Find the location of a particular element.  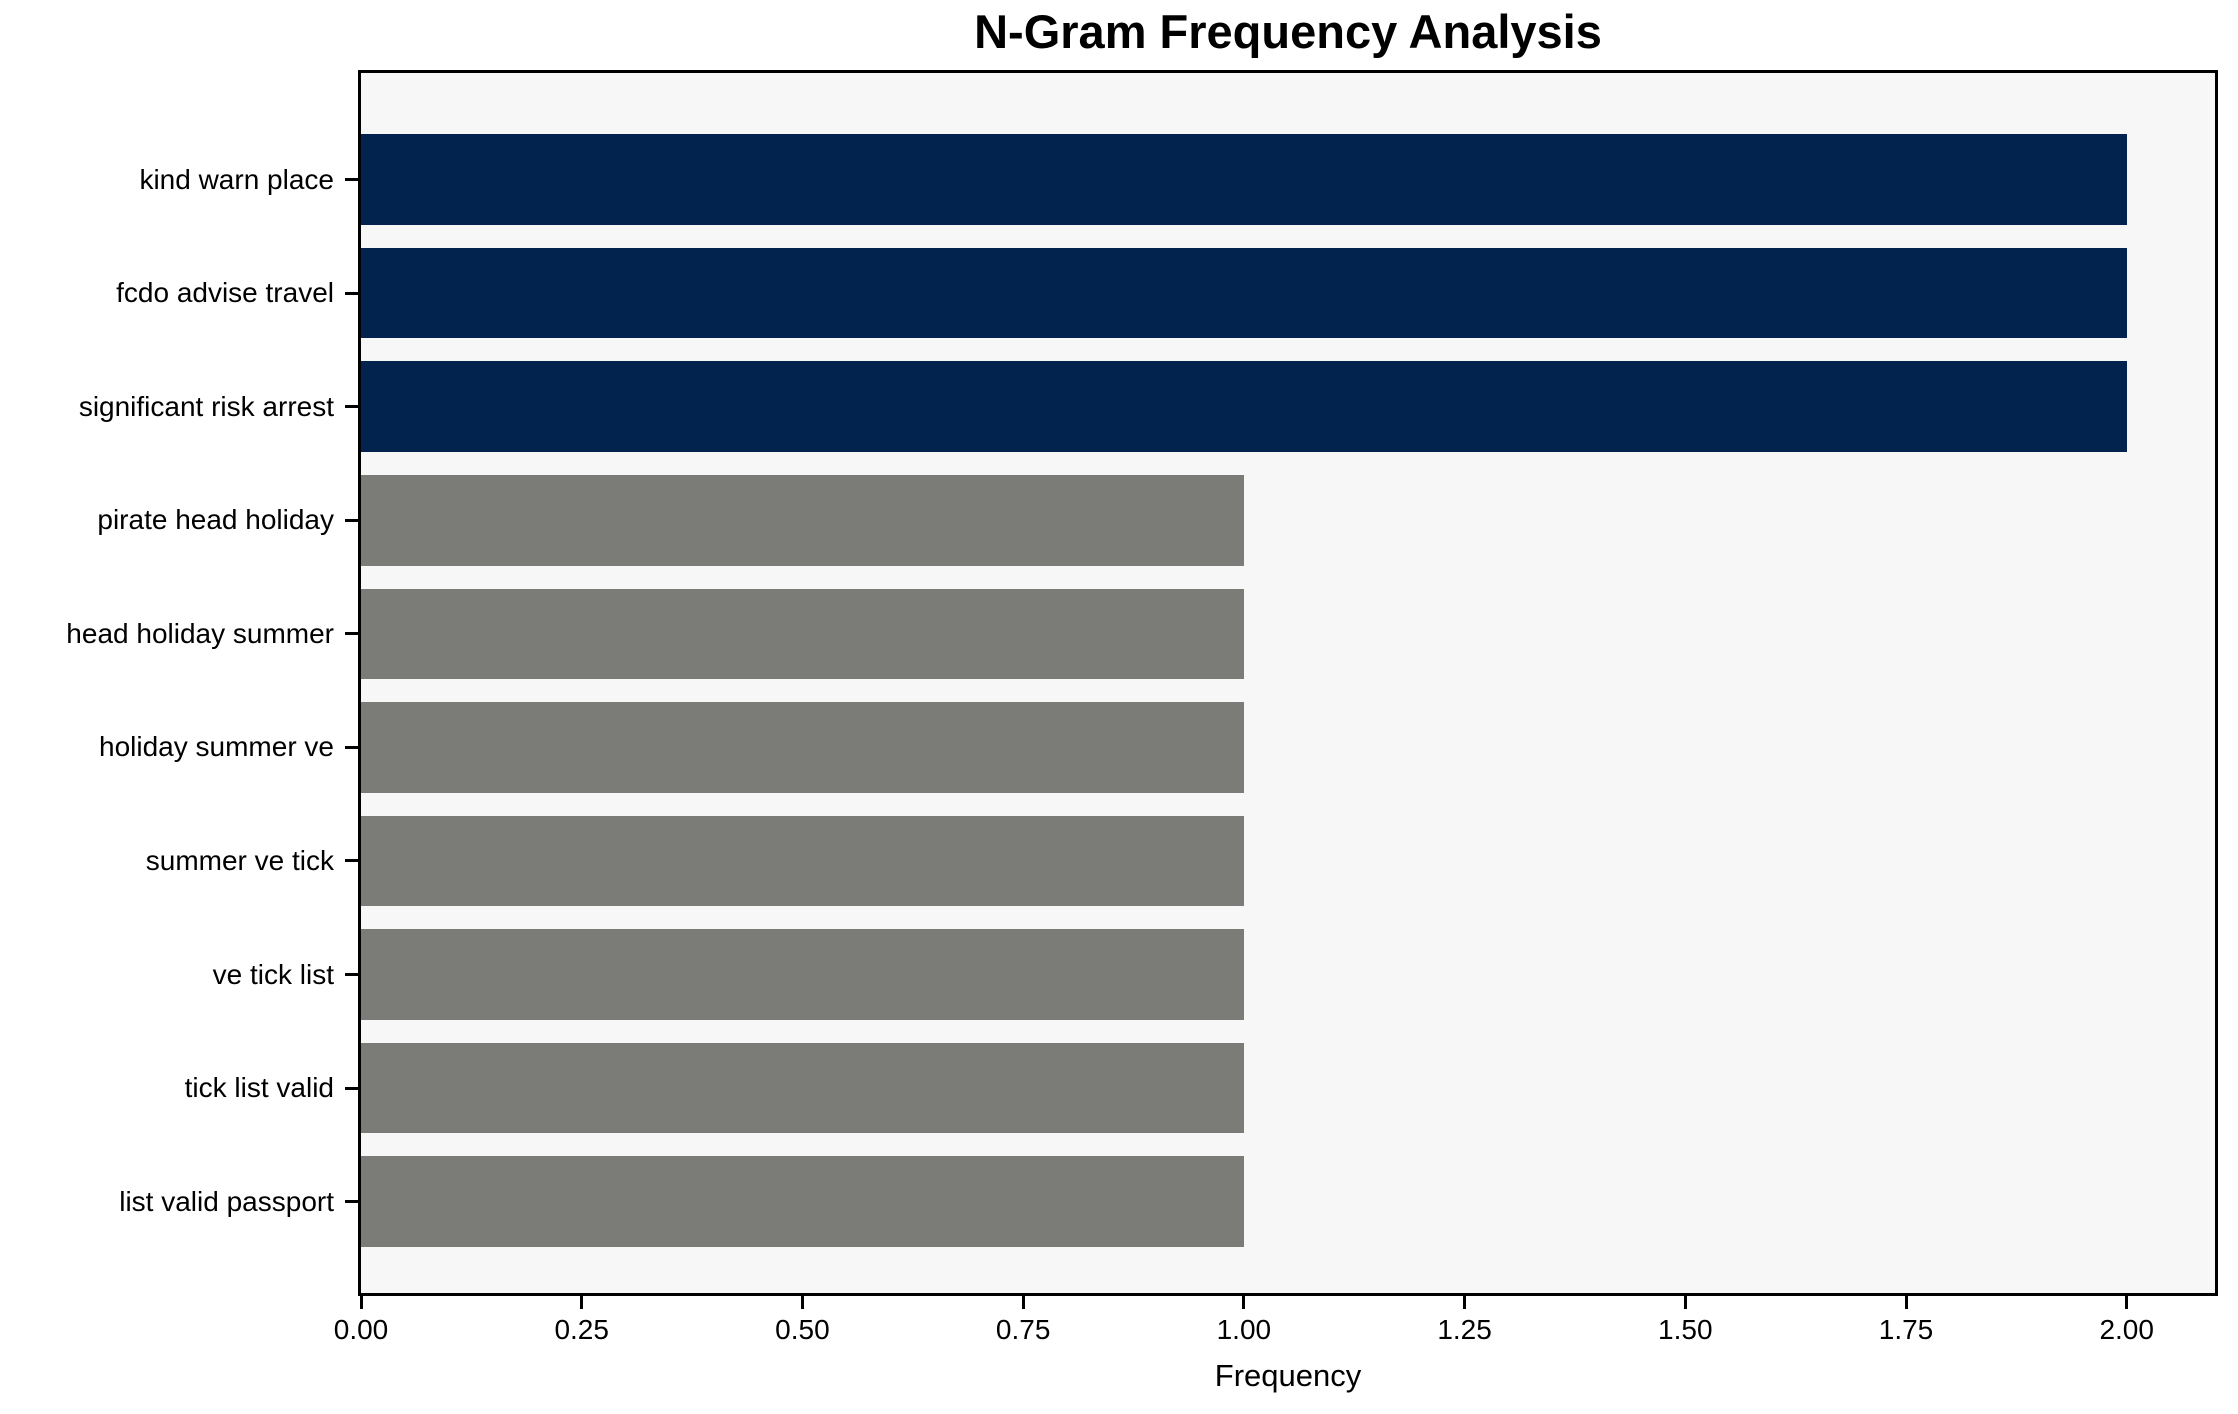

bar-significant-risk-arrest is located at coordinates (1244, 406).